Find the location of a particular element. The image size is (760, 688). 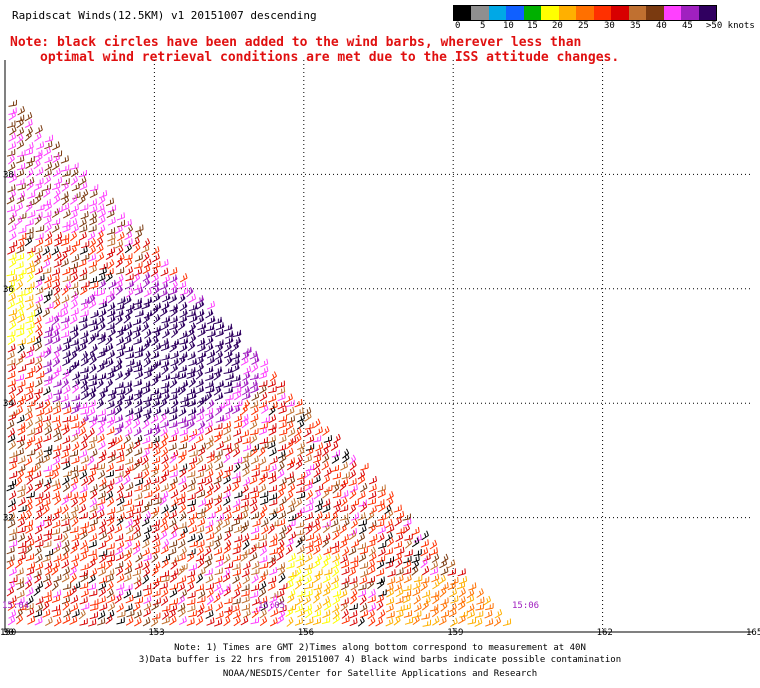

time-label: 15:05 is located at coordinates (271, 606).